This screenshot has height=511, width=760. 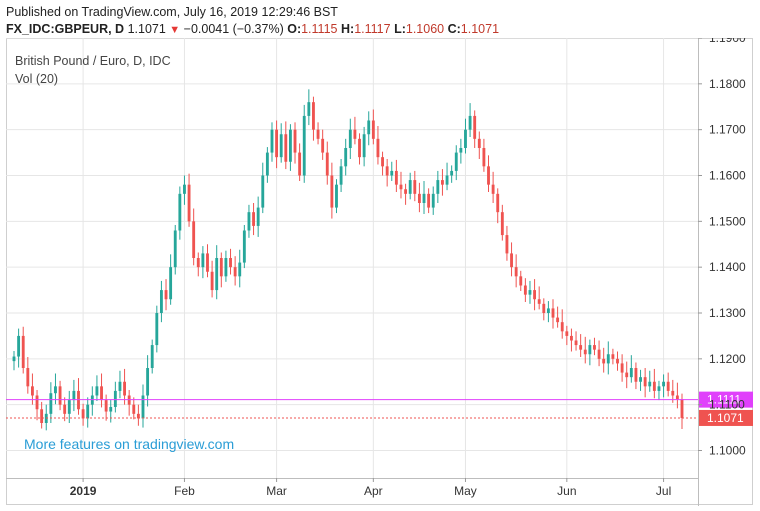 I want to click on x-tick-label: Mar, so click(x=276, y=491).